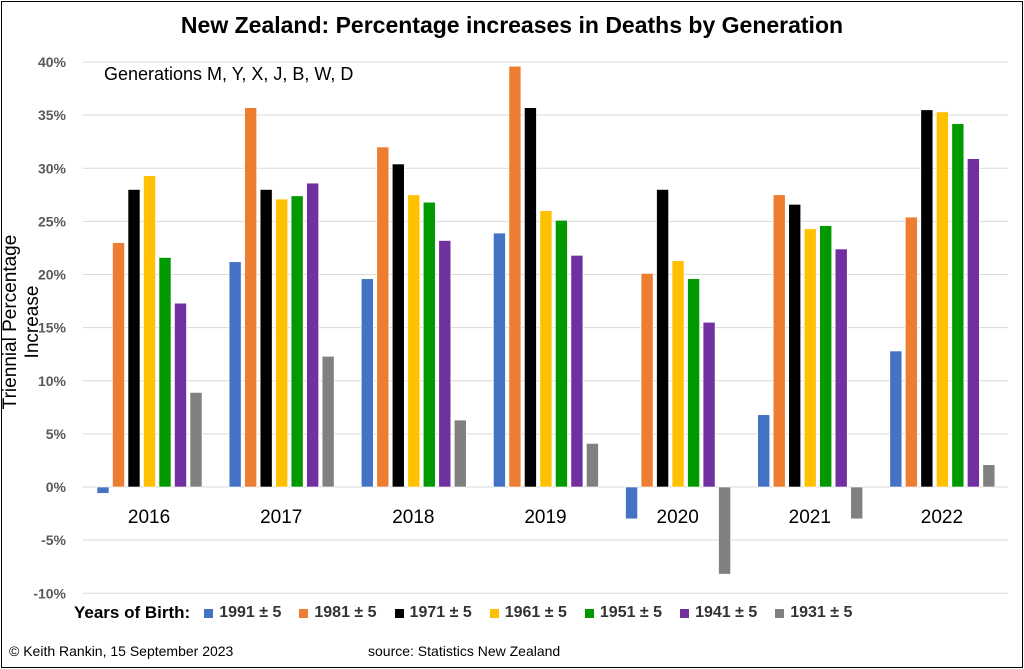 This screenshot has width=1024, height=669. I want to click on legend-label: 1931 ± 5, so click(821, 612).